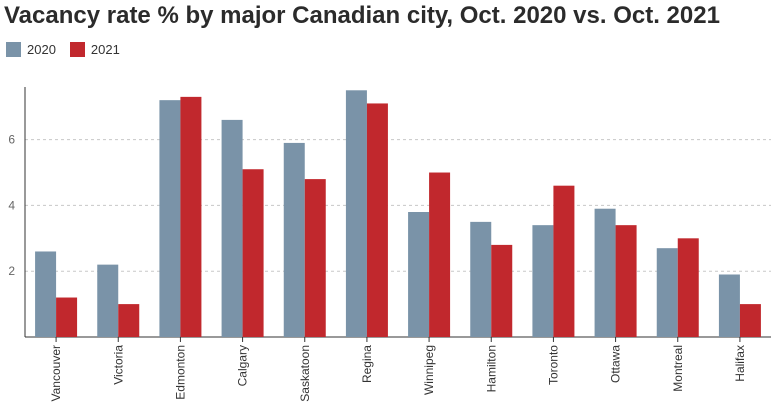 The image size is (781, 414). What do you see at coordinates (41, 49) in the screenshot?
I see `legend-label-2020: 2020` at bounding box center [41, 49].